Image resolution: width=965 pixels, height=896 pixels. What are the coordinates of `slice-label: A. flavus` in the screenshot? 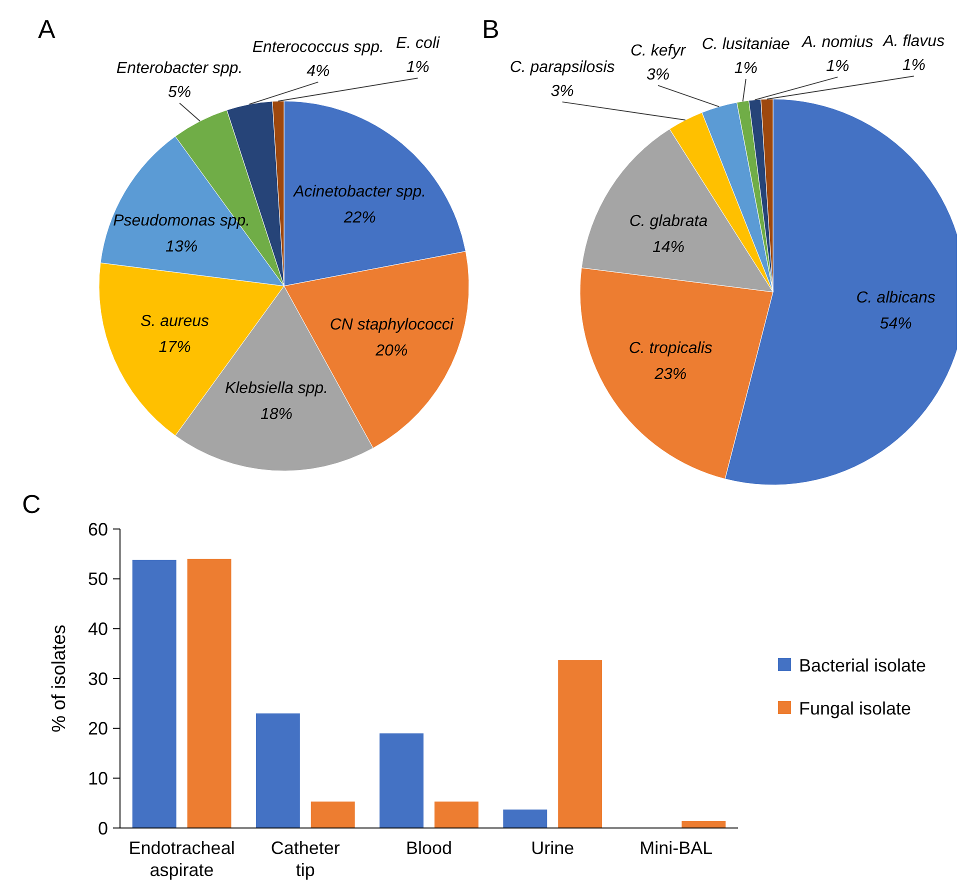 It's located at (913, 41).